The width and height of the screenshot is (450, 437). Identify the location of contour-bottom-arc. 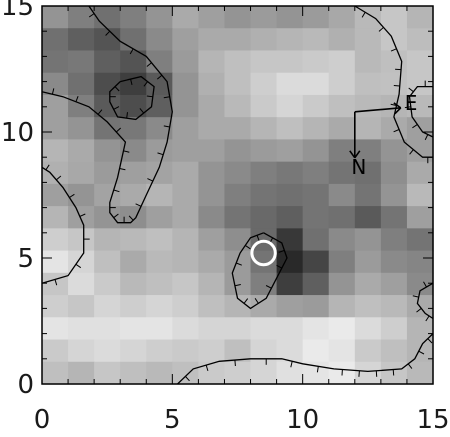
(305, 359).